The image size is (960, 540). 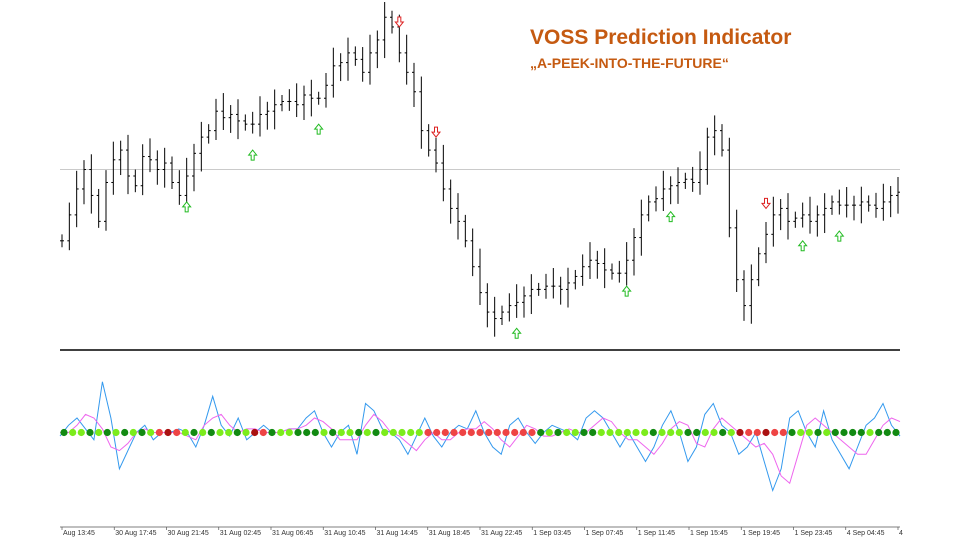 I want to click on chart-subtitle: „A-PEEK-INTO-THE-FUTURE“, so click(x=629, y=63).